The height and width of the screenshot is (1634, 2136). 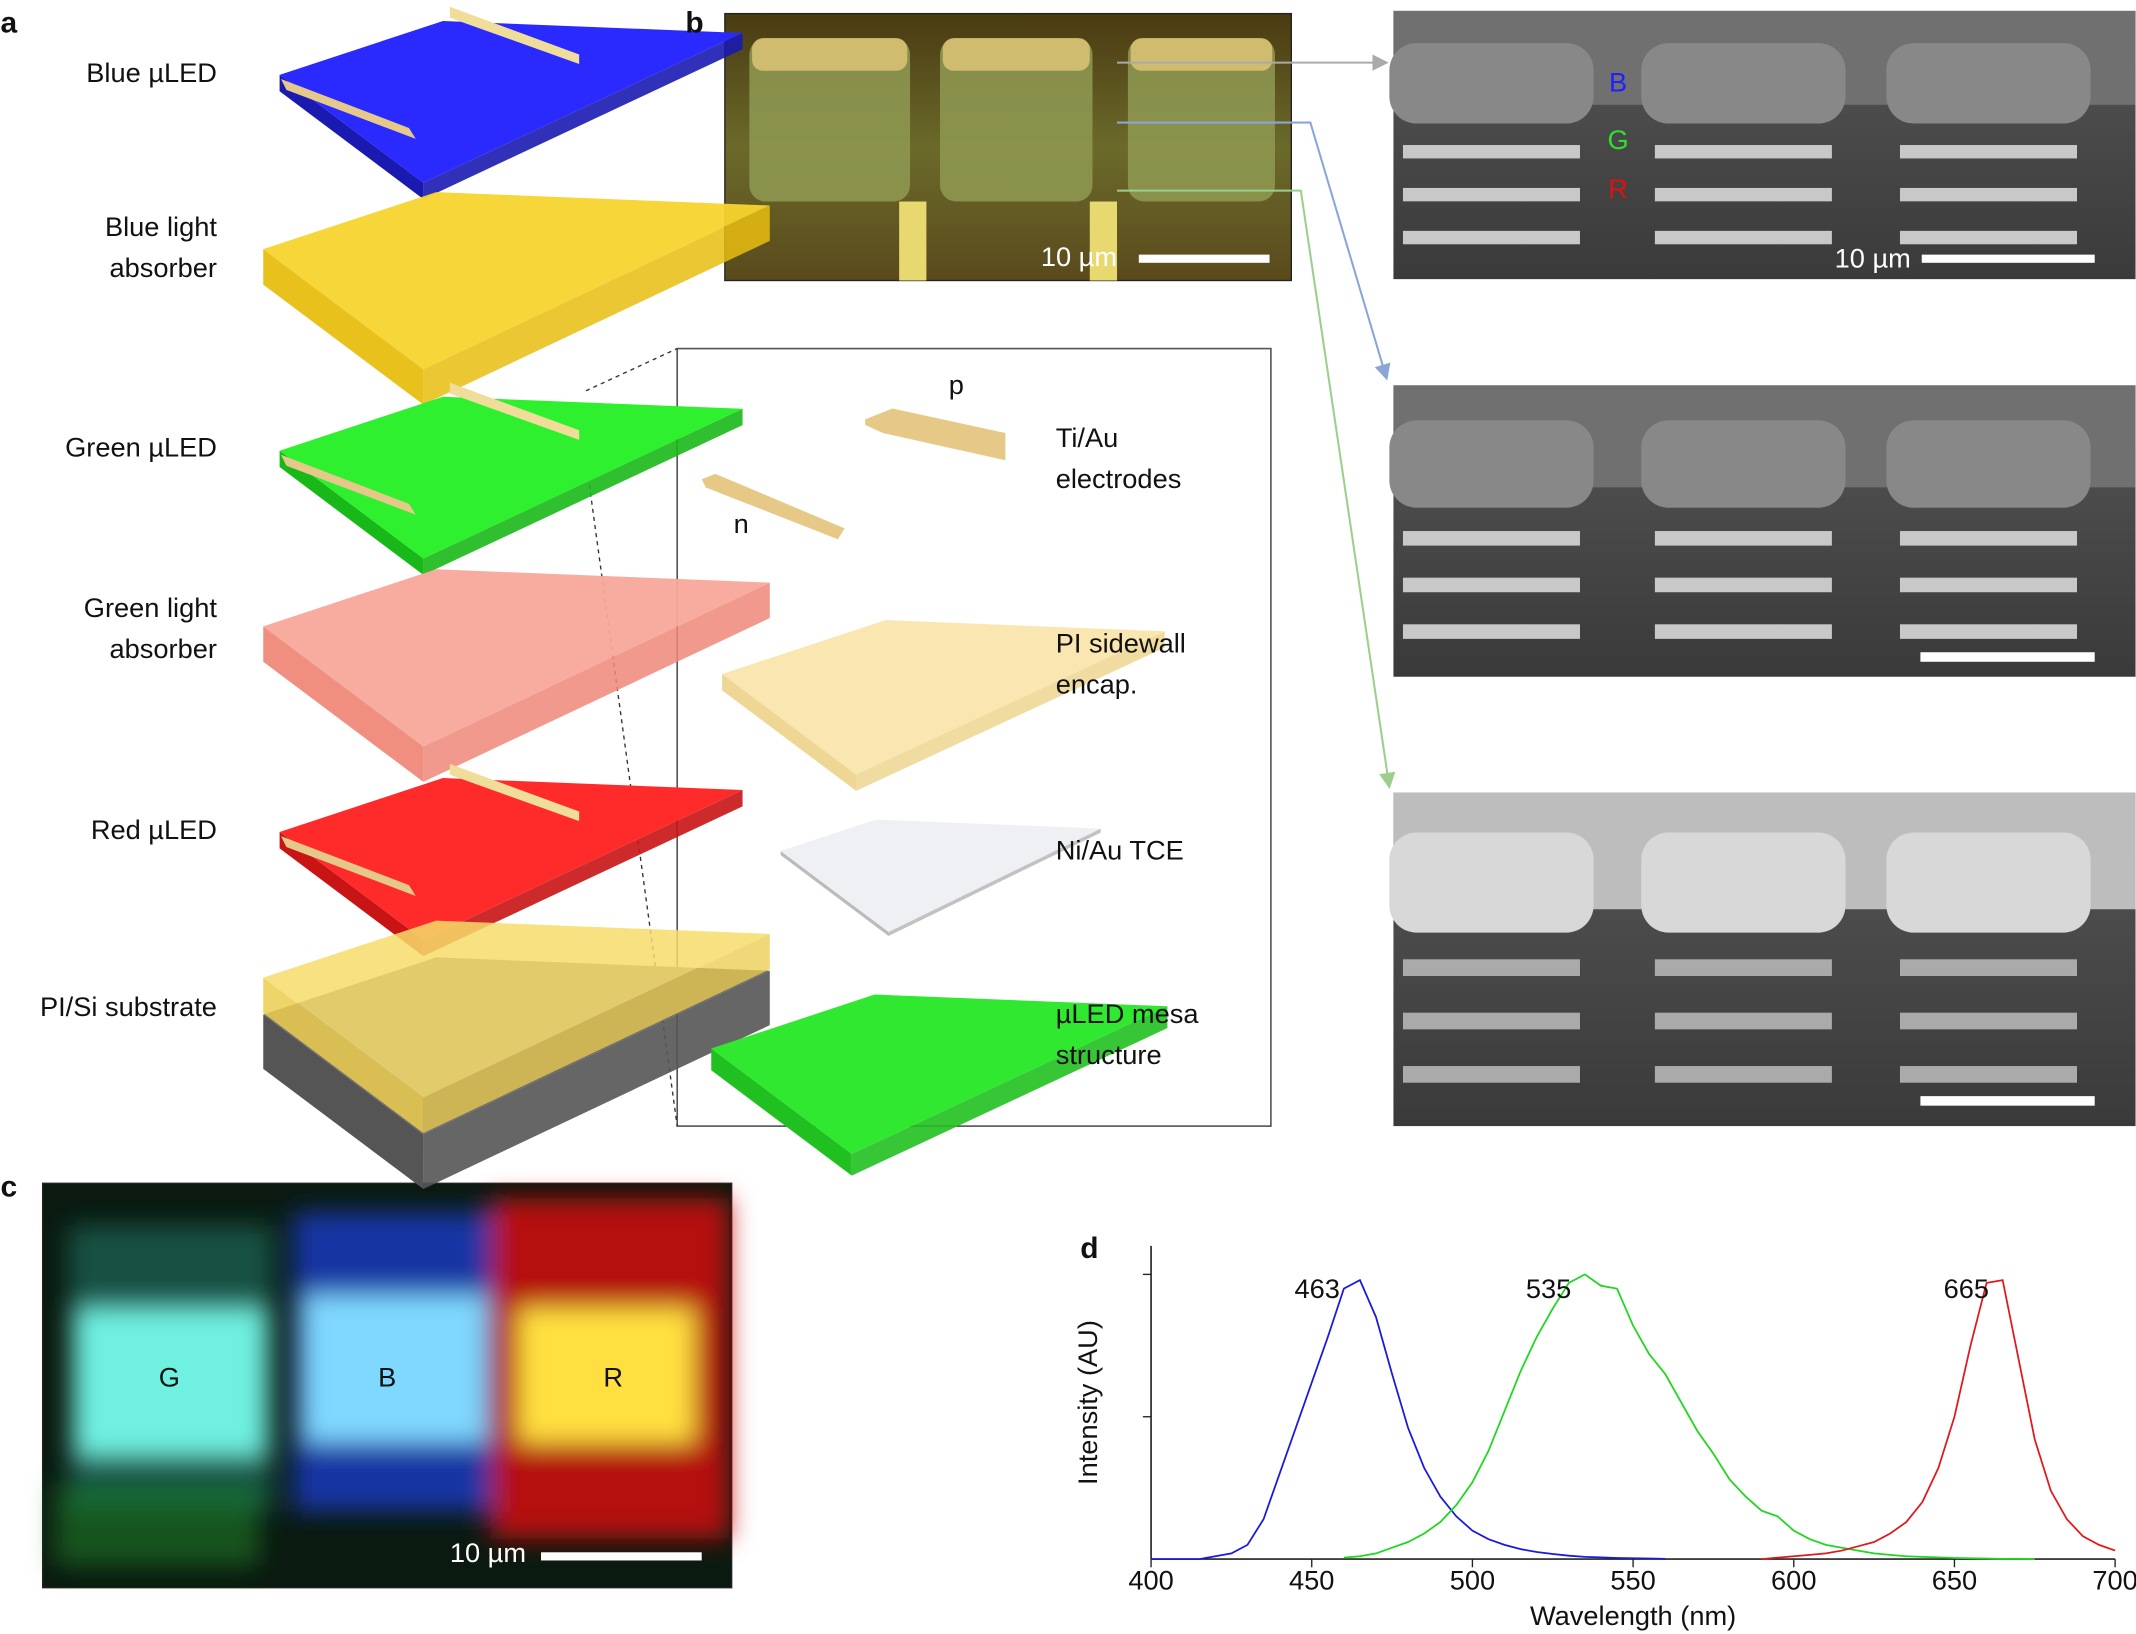 I want to click on peak-label: 665, so click(x=1966, y=1288).